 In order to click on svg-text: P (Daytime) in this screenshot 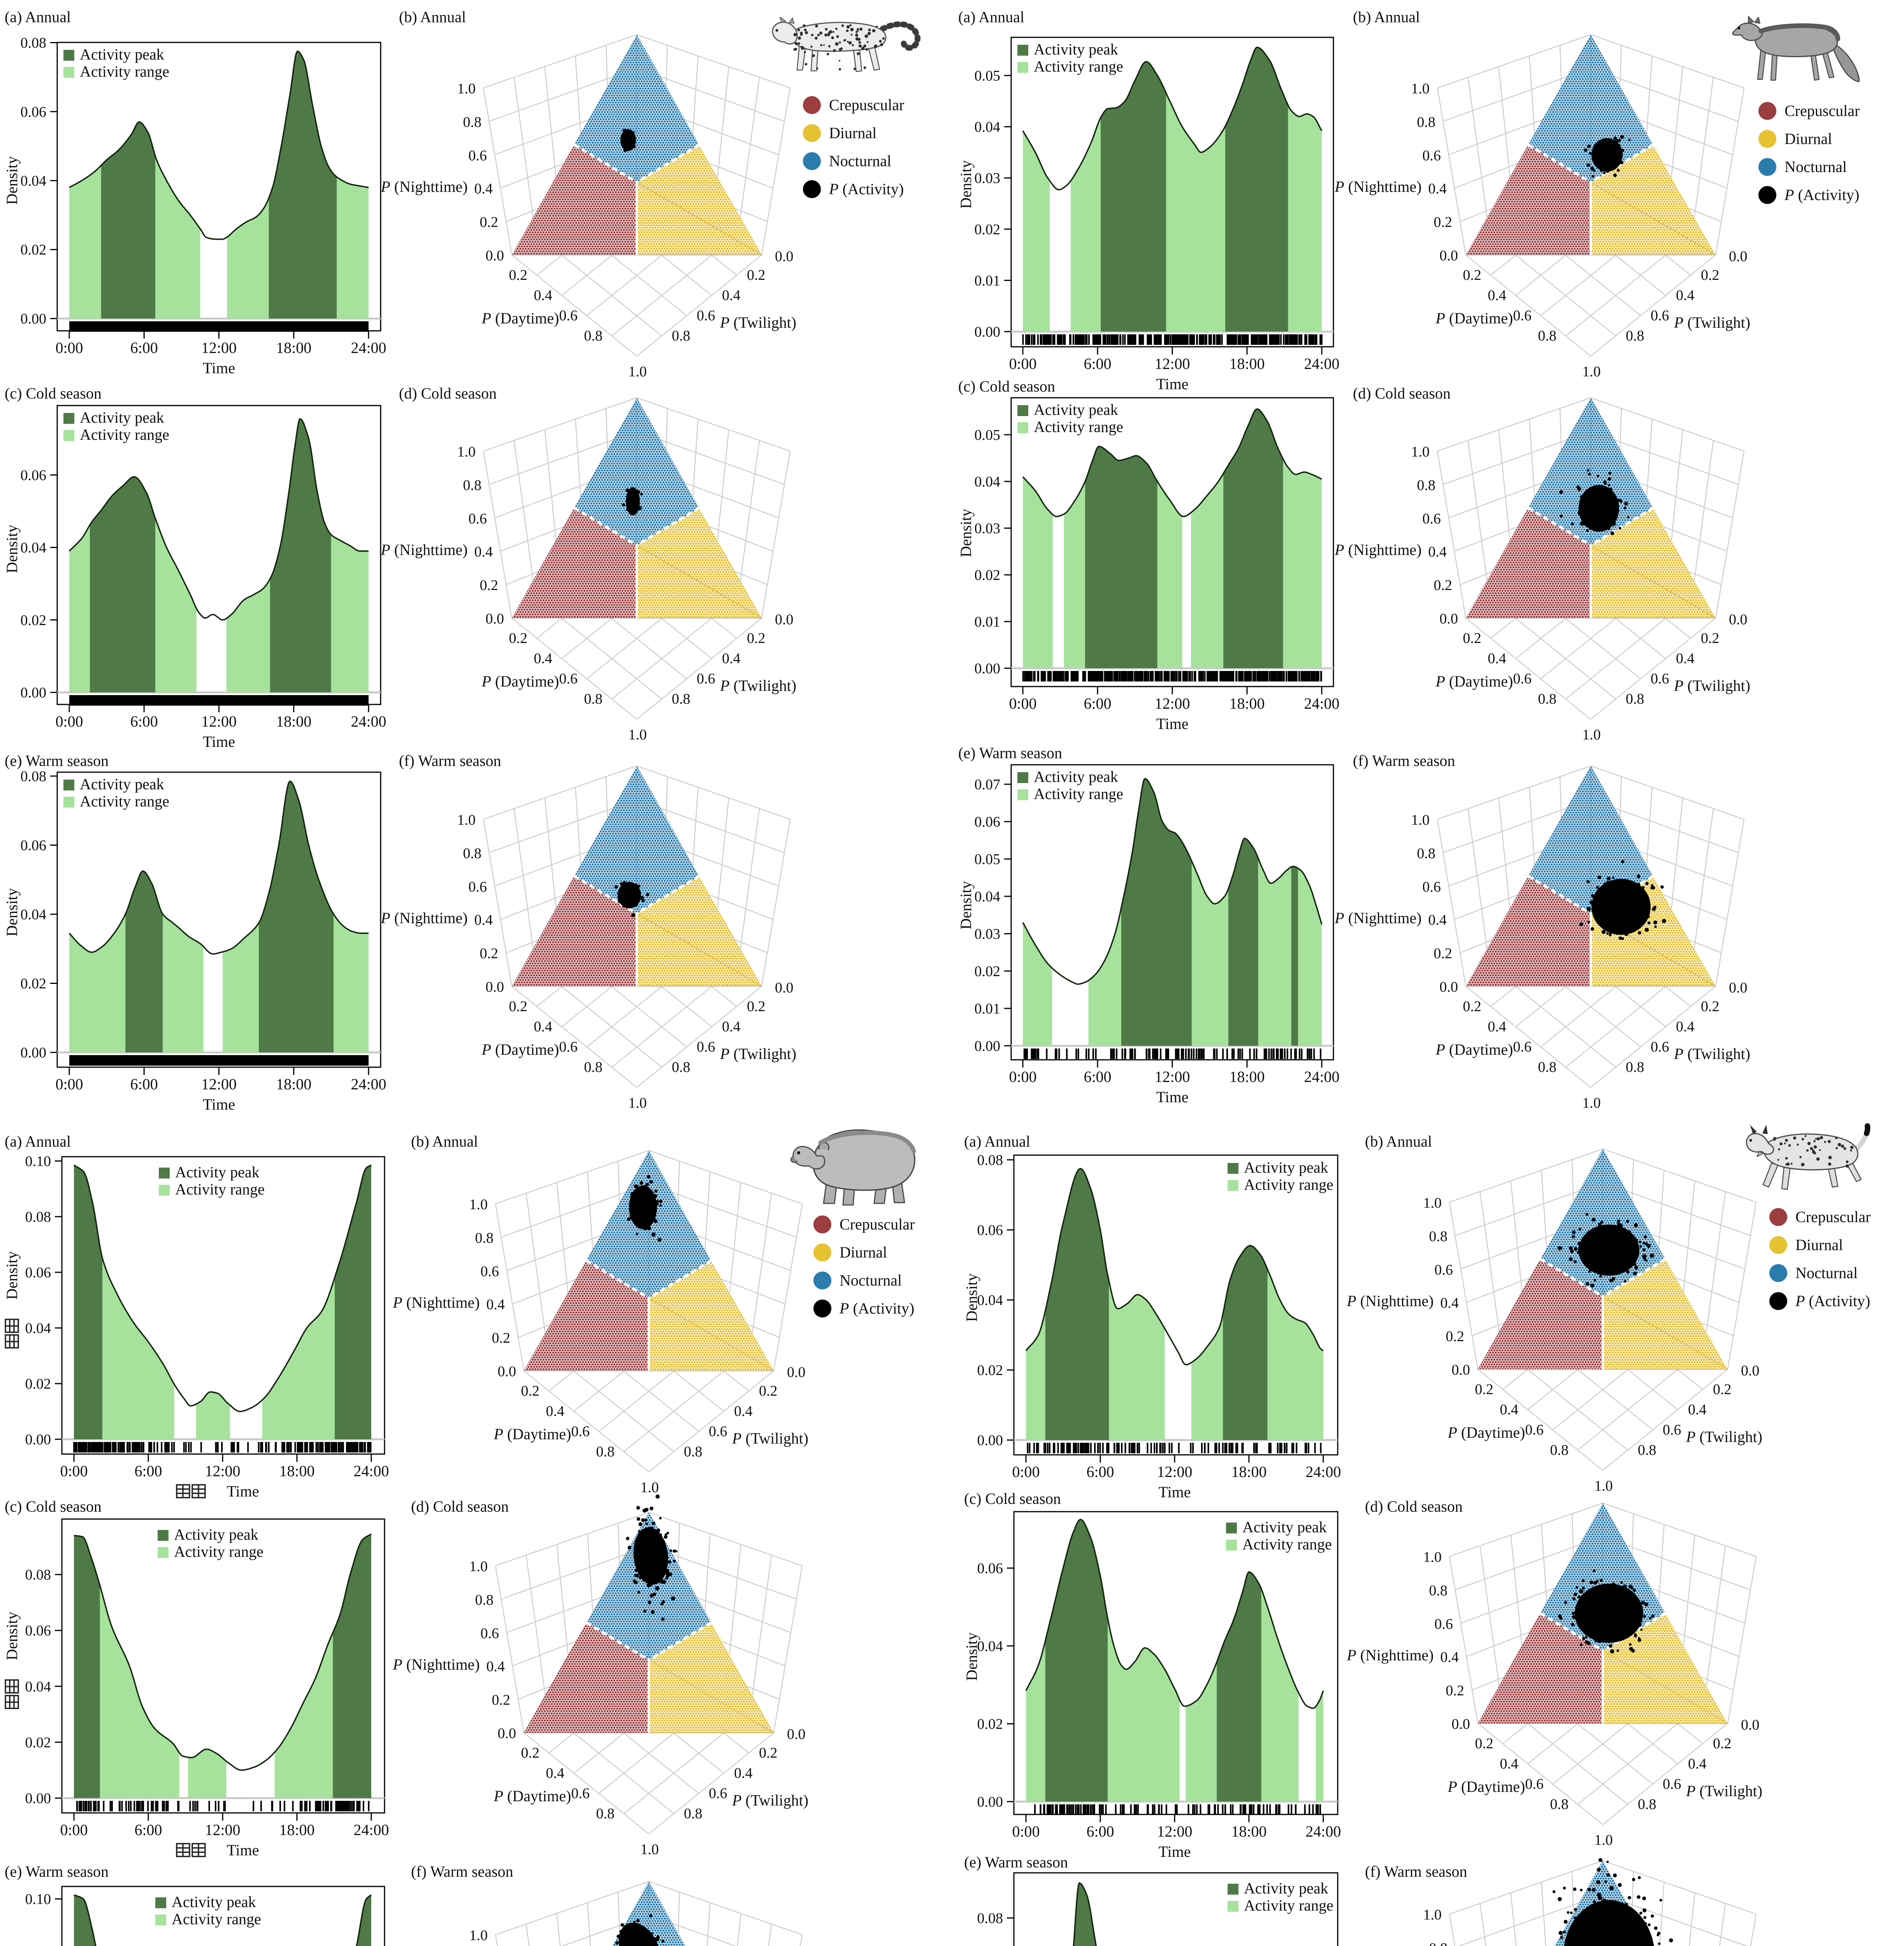, I will do `click(533, 1434)`.